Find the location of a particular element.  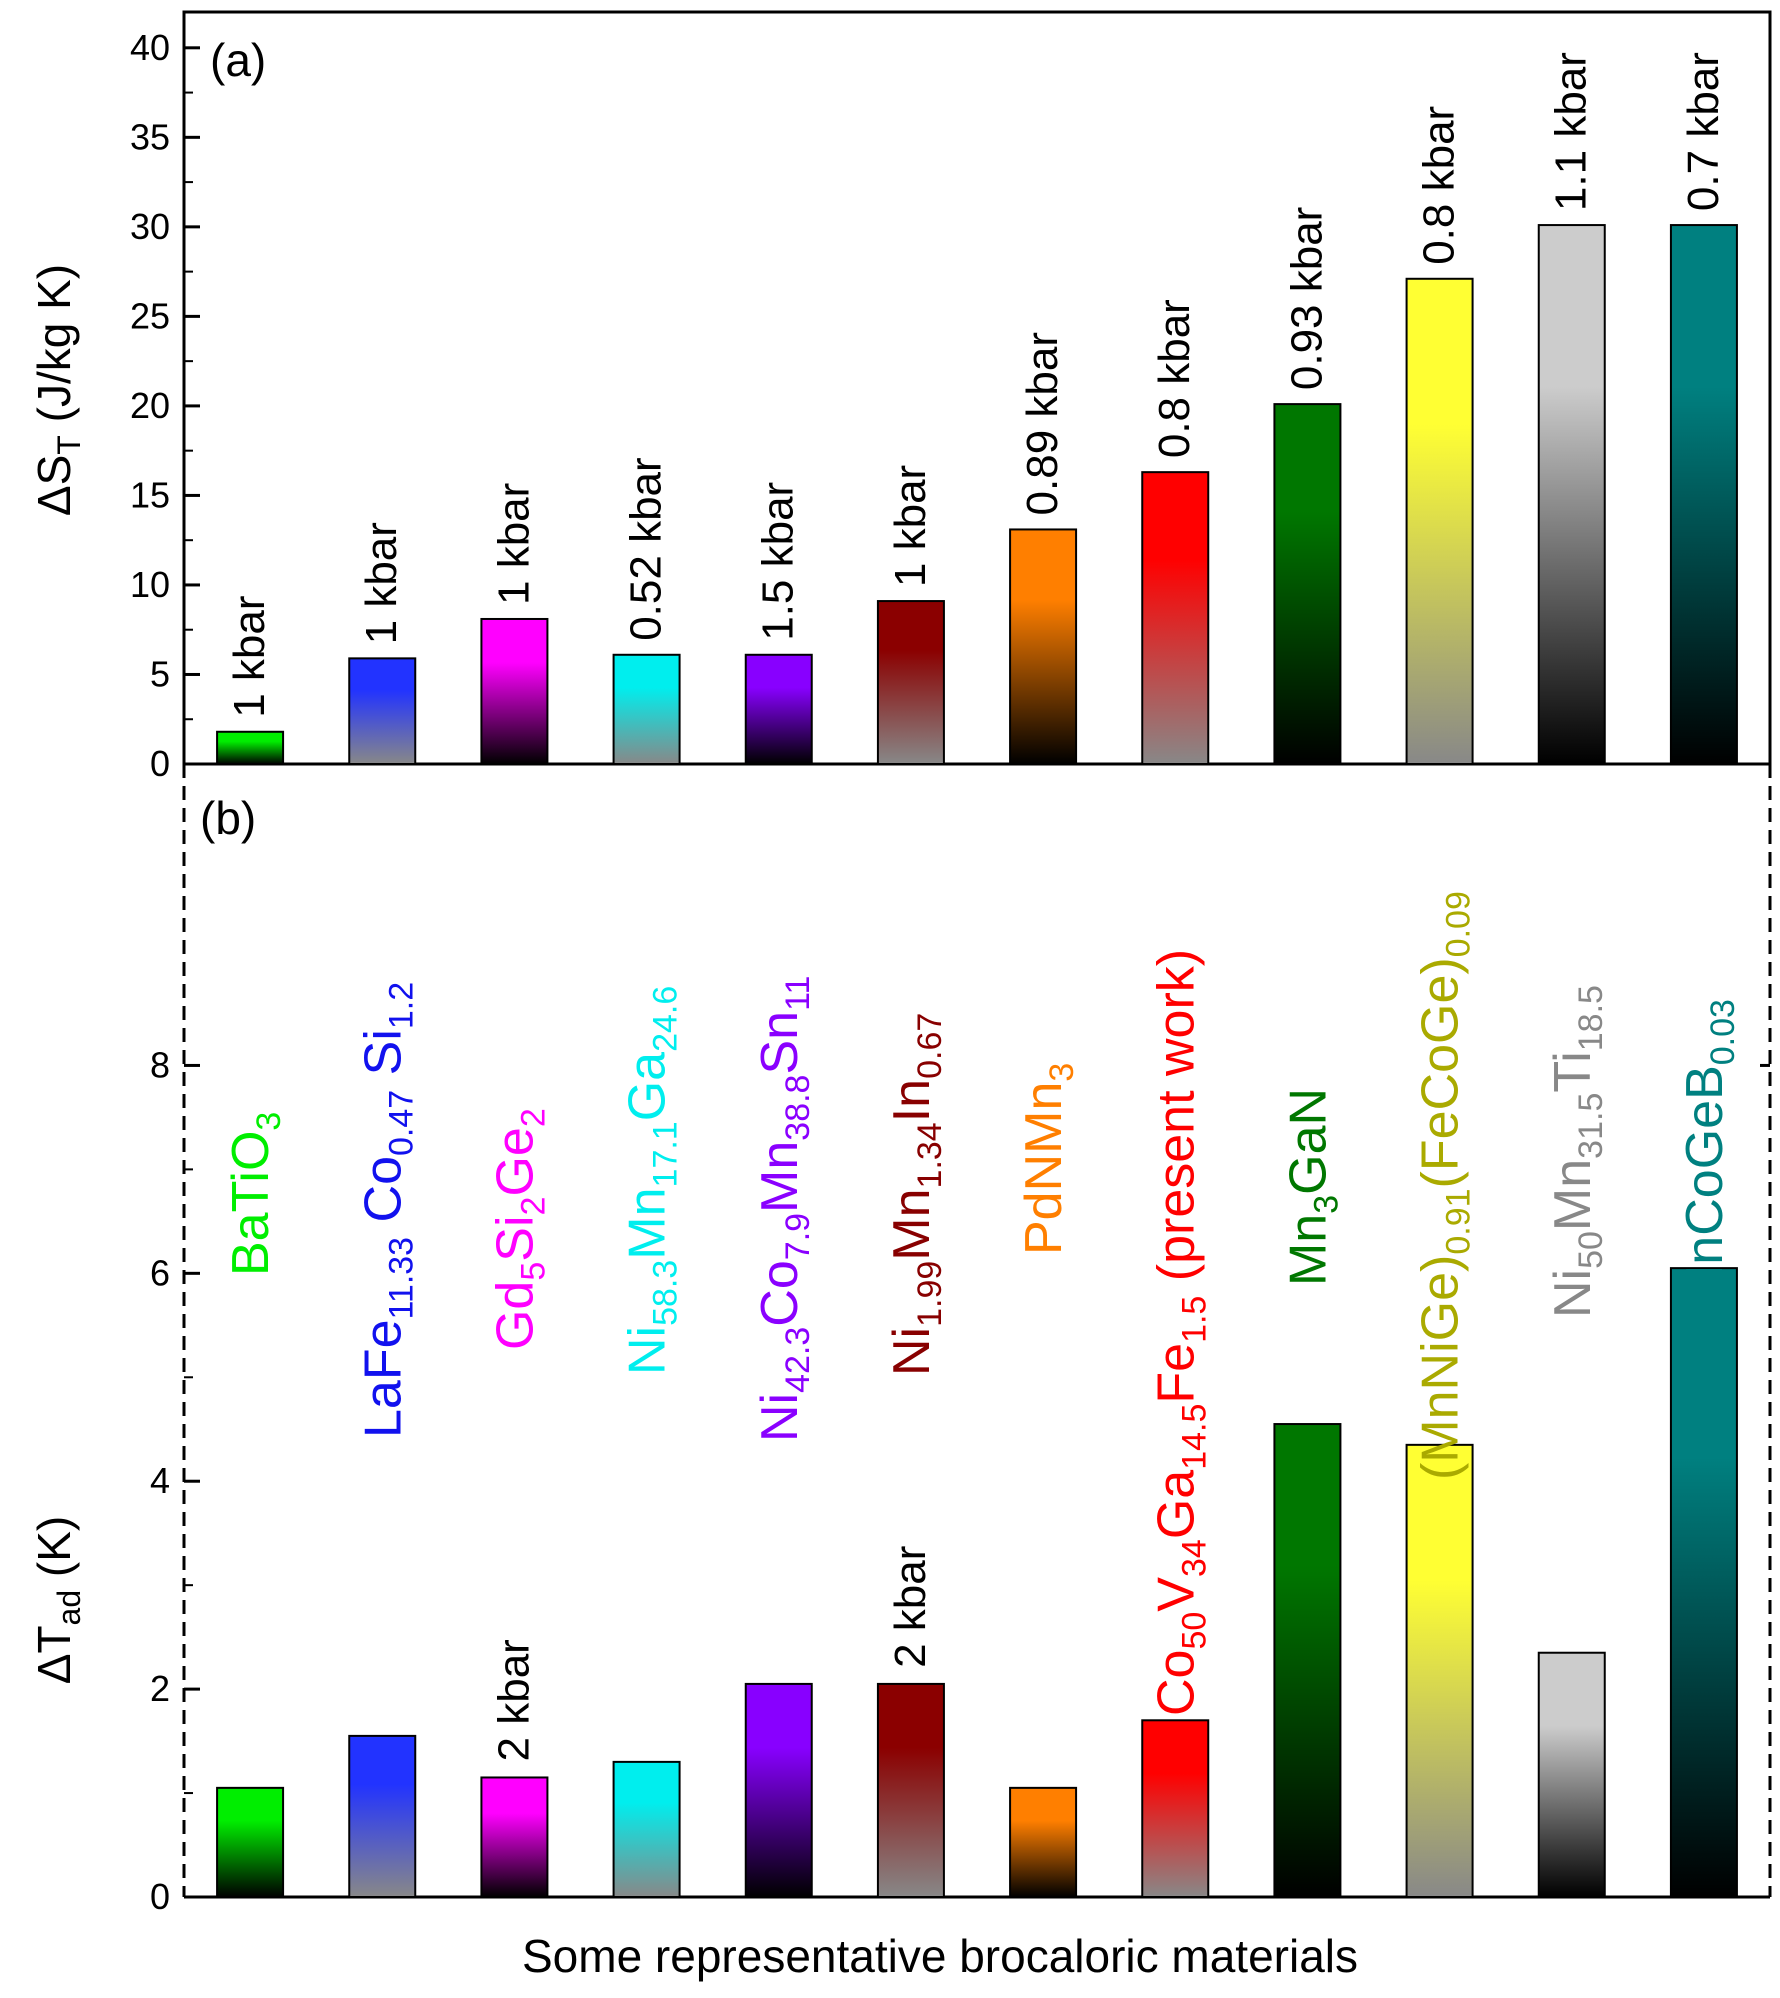

material-name: Ni58.3Mn17.1Ga24.6 is located at coordinates (652, 1180).